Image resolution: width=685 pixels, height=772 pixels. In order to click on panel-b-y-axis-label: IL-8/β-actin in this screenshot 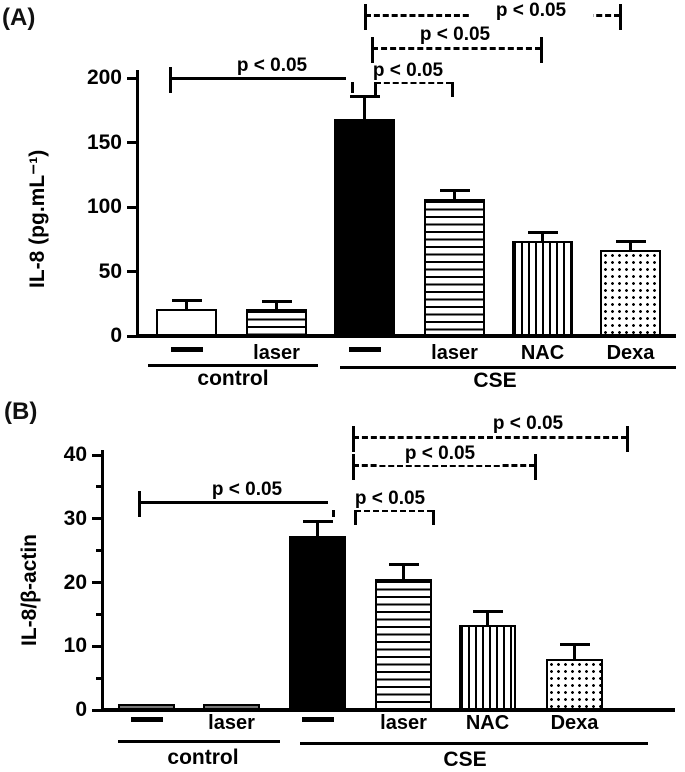, I will do `click(29, 590)`.